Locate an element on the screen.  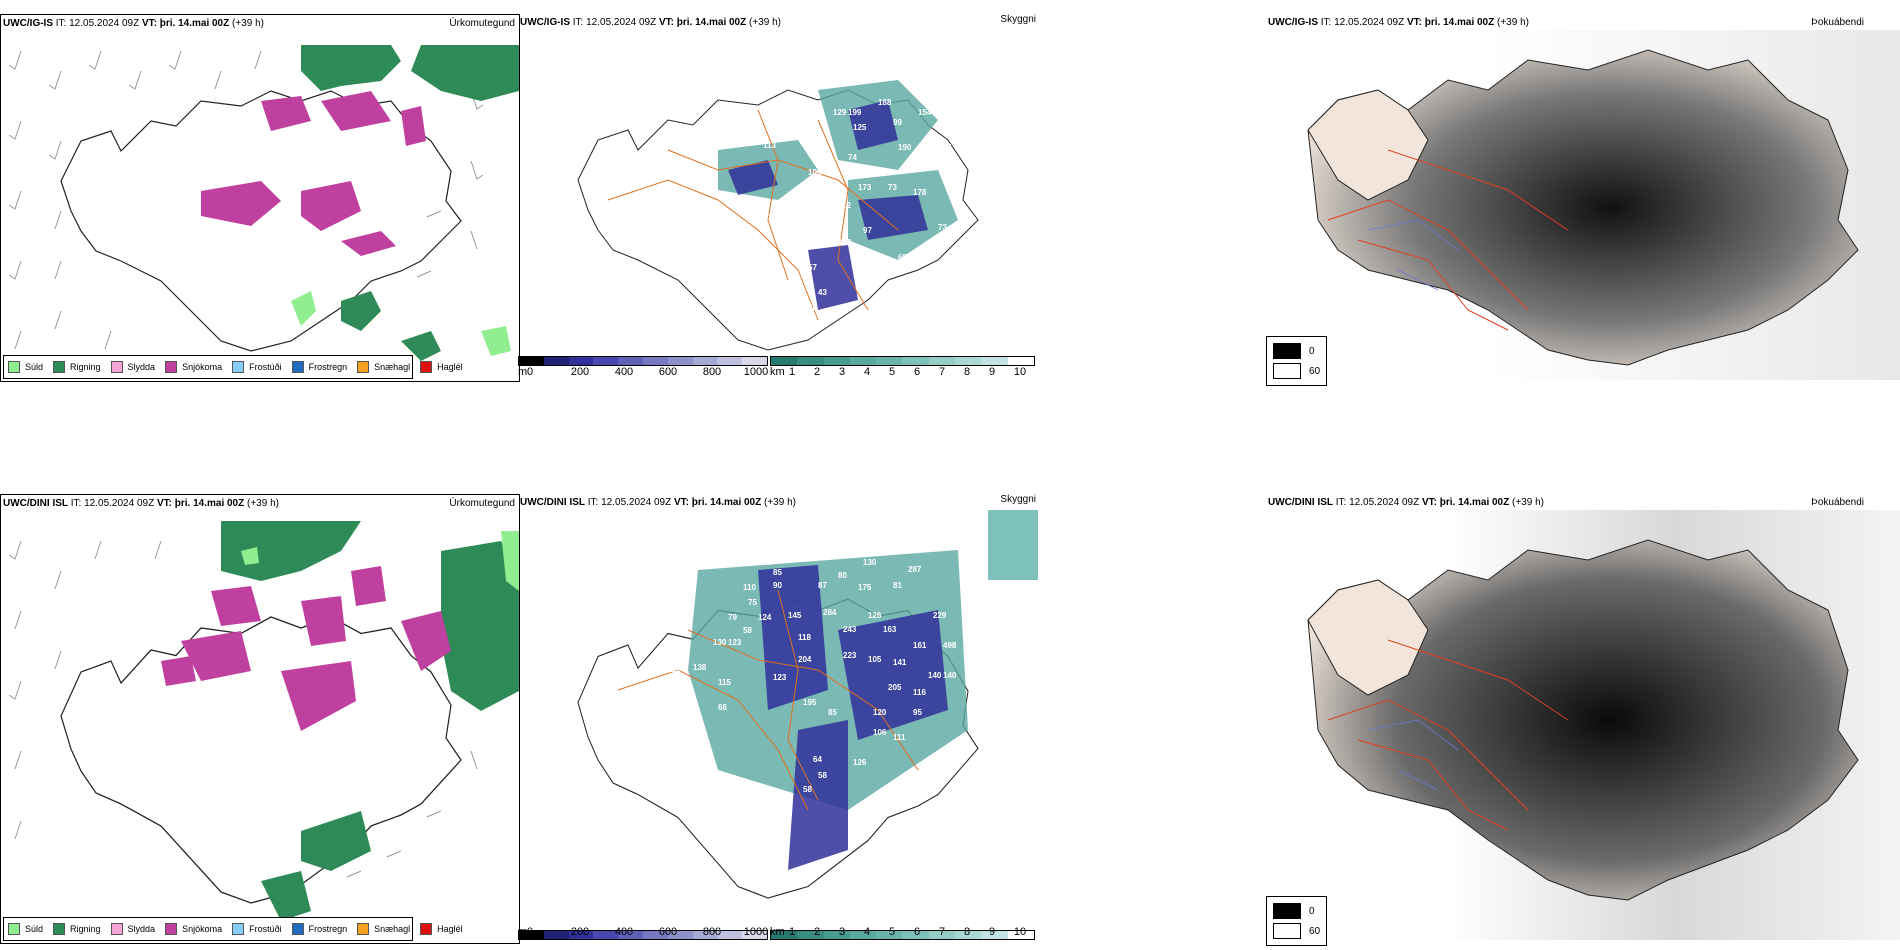
valid-time: þri. 14.mai 00Z is located at coordinates (194, 23).